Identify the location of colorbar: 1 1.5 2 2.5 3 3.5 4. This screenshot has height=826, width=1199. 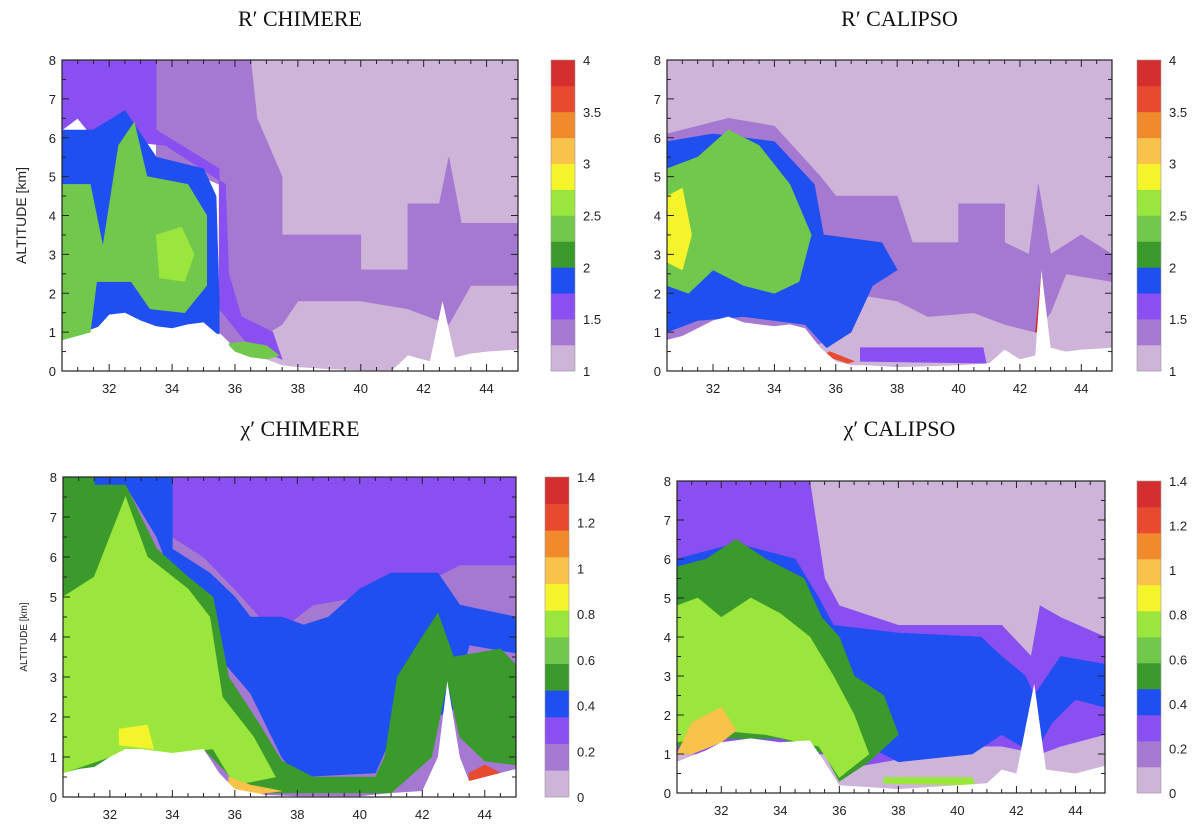
(575, 216).